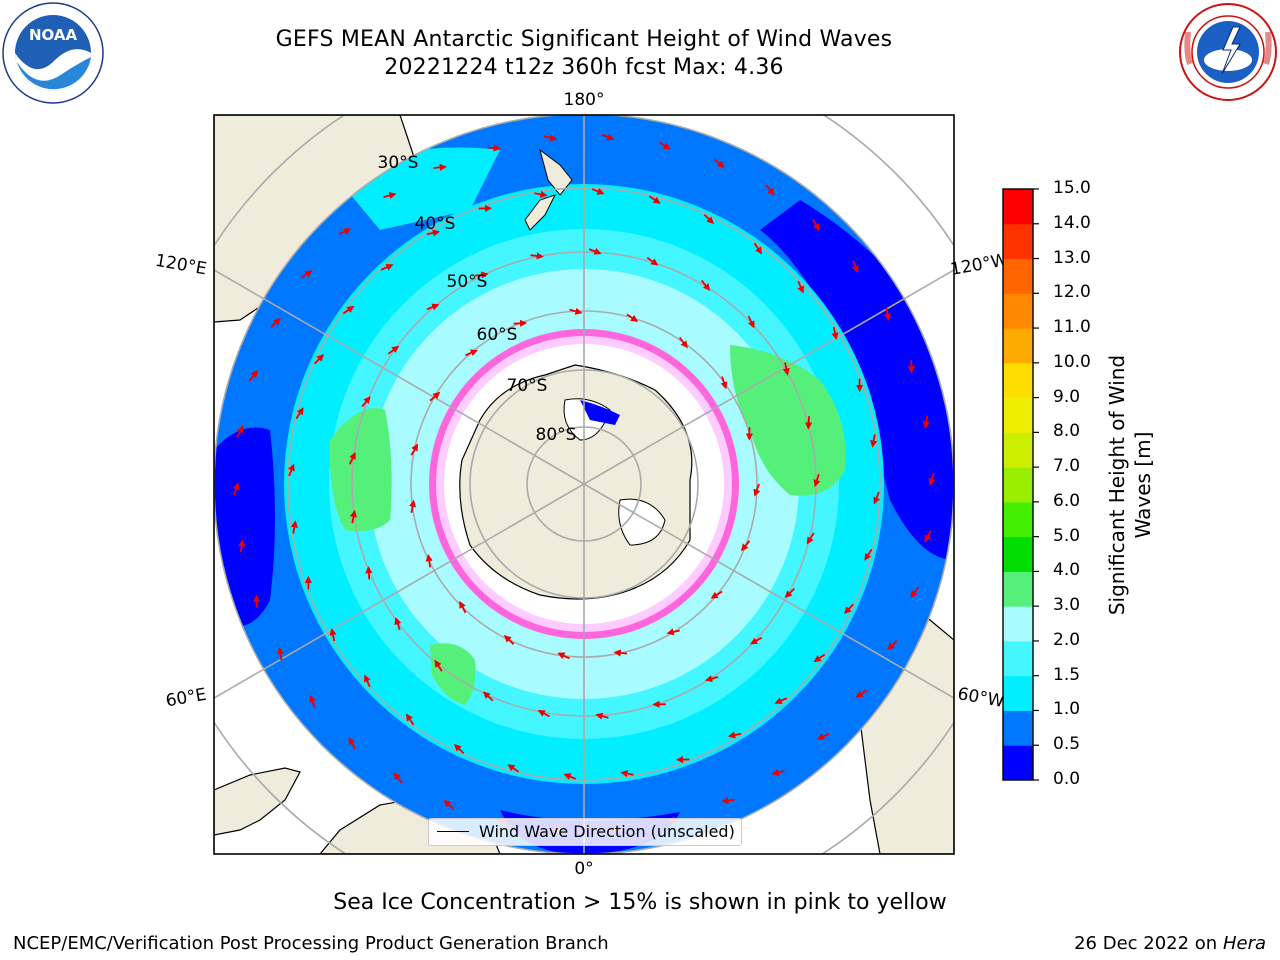  Describe the element at coordinates (1146, 943) in the screenshot. I see `date-value: 26 Dec 2022 on` at that location.